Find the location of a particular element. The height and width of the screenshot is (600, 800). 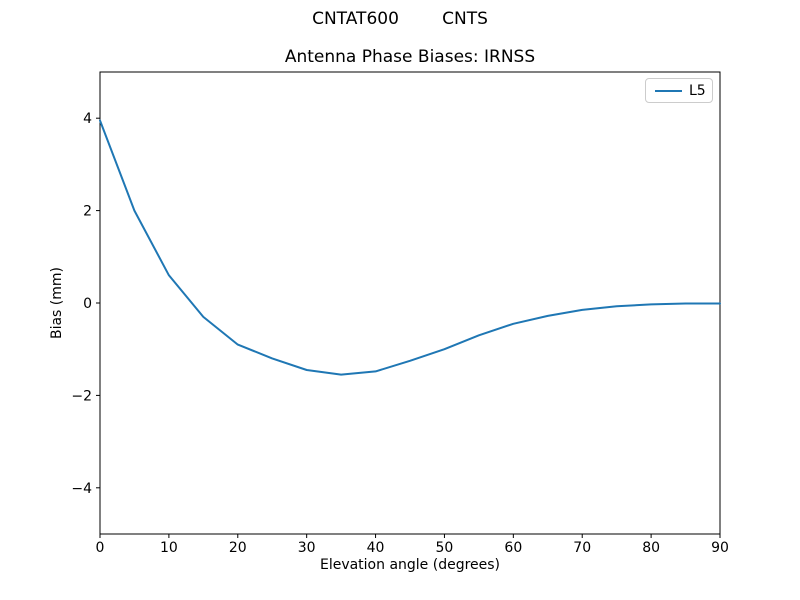

y-tick-label: 4 is located at coordinates (87, 119).